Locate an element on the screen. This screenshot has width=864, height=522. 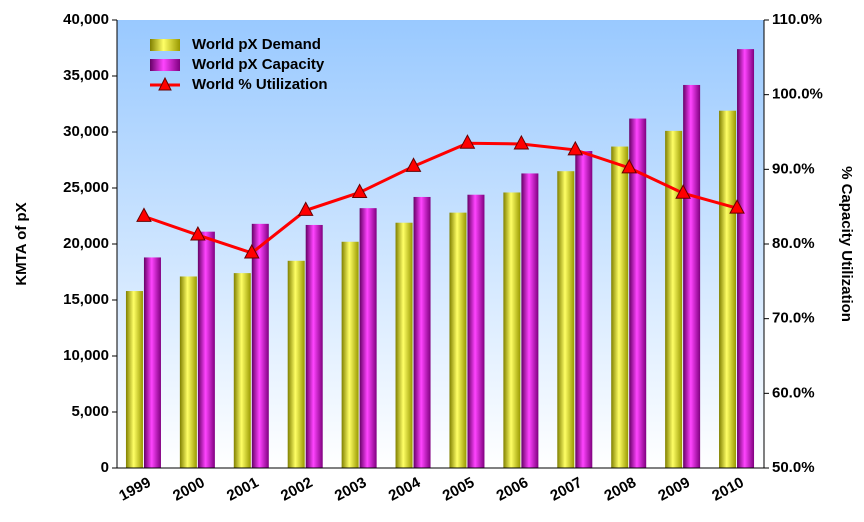
y2-tick-label: 70.0% is located at coordinates (793, 318).